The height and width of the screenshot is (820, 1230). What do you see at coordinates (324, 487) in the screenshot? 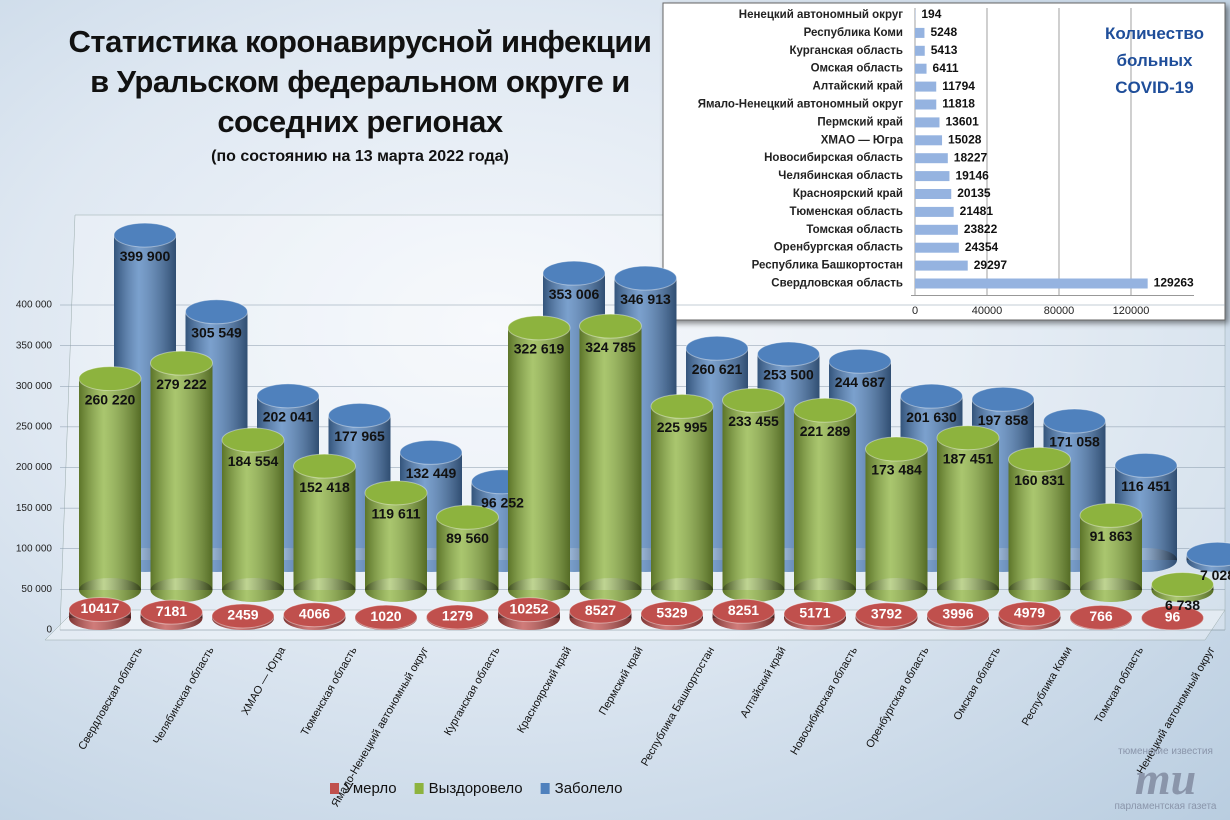
I see `value-label: 152 418` at bounding box center [324, 487].